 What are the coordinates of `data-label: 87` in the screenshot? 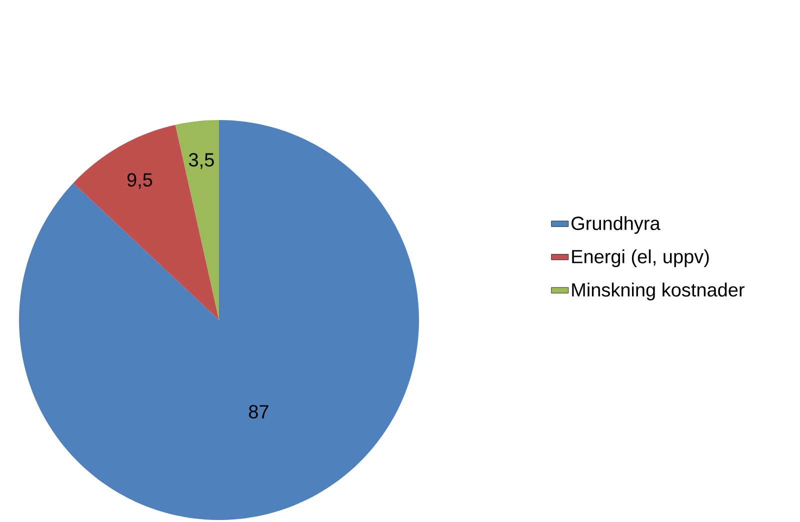 It's located at (258, 412).